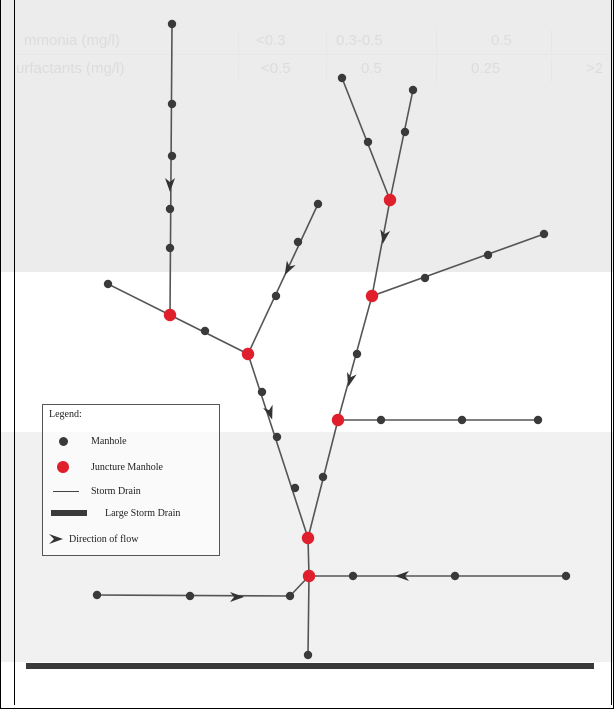 This screenshot has height=709, width=614. What do you see at coordinates (87, 441) in the screenshot?
I see `legend-row-manhole: Manhole` at bounding box center [87, 441].